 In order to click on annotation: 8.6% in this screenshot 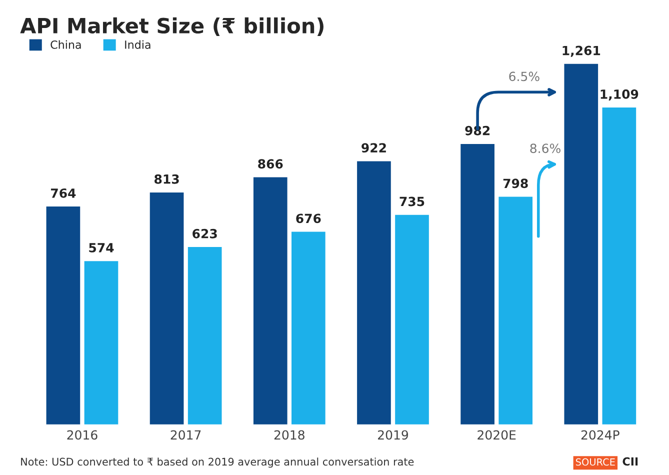, I will do `click(545, 149)`.